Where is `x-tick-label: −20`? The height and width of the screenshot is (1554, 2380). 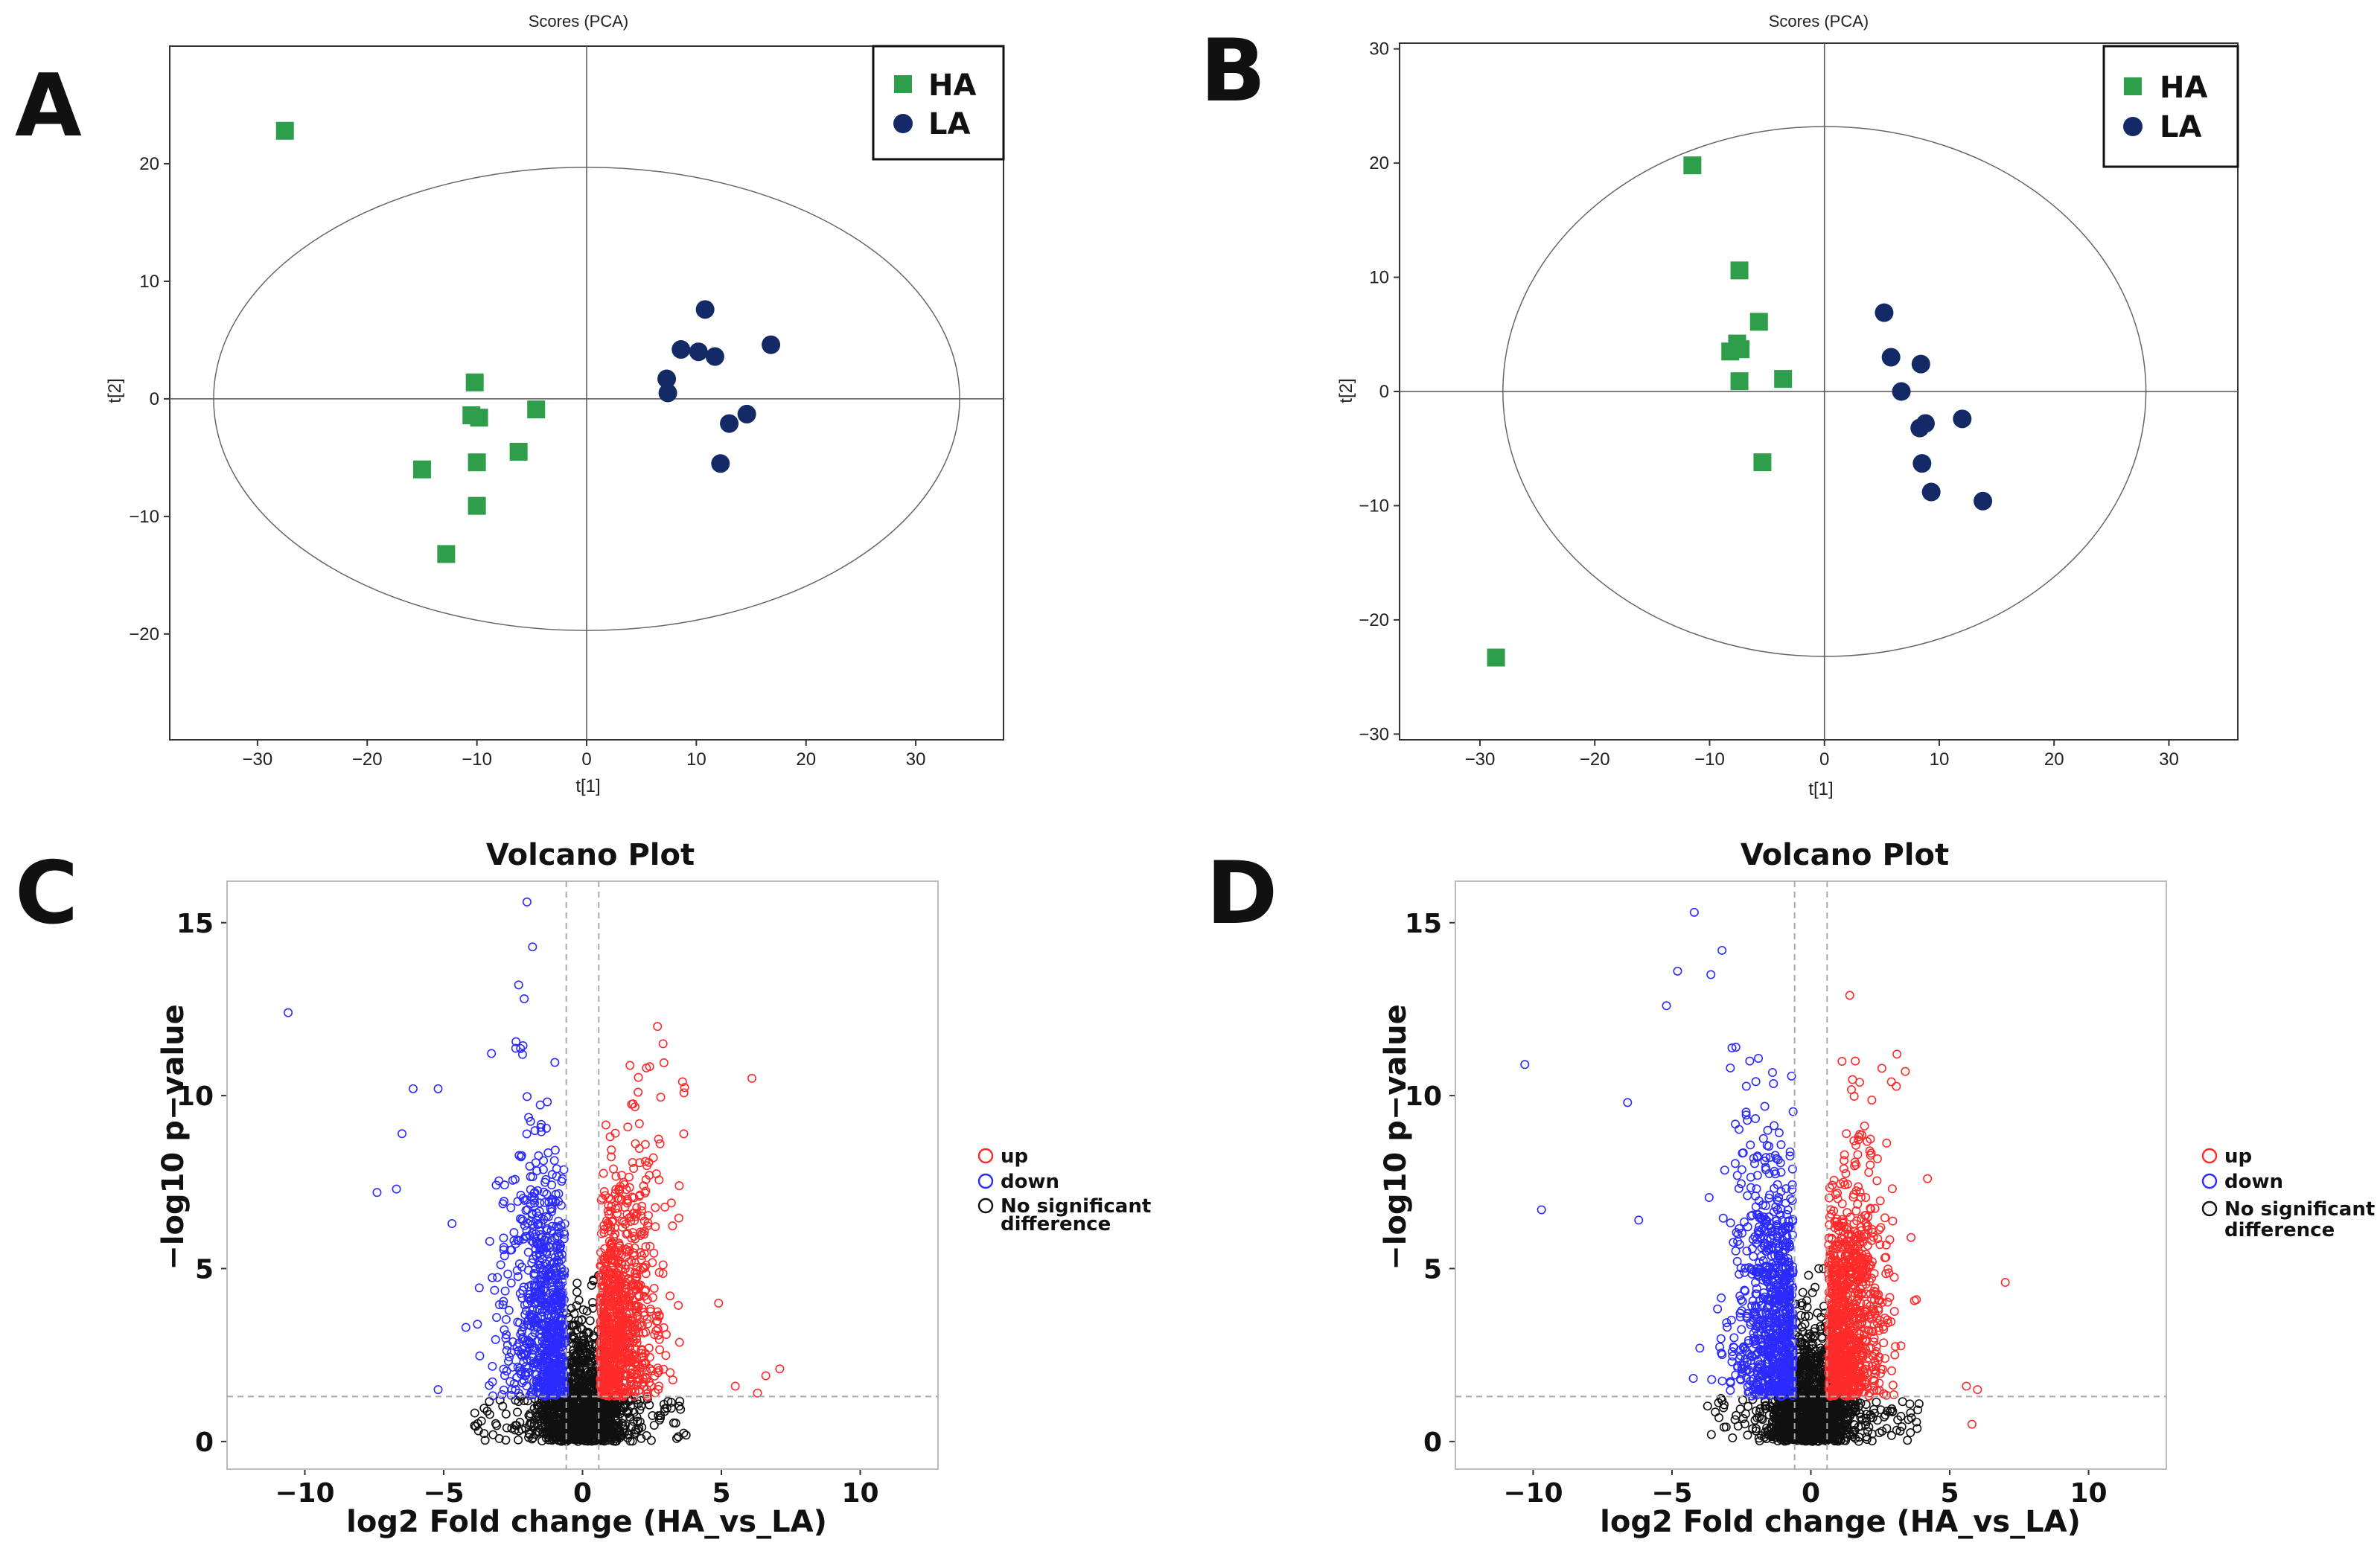 x-tick-label: −20 is located at coordinates (1595, 759).